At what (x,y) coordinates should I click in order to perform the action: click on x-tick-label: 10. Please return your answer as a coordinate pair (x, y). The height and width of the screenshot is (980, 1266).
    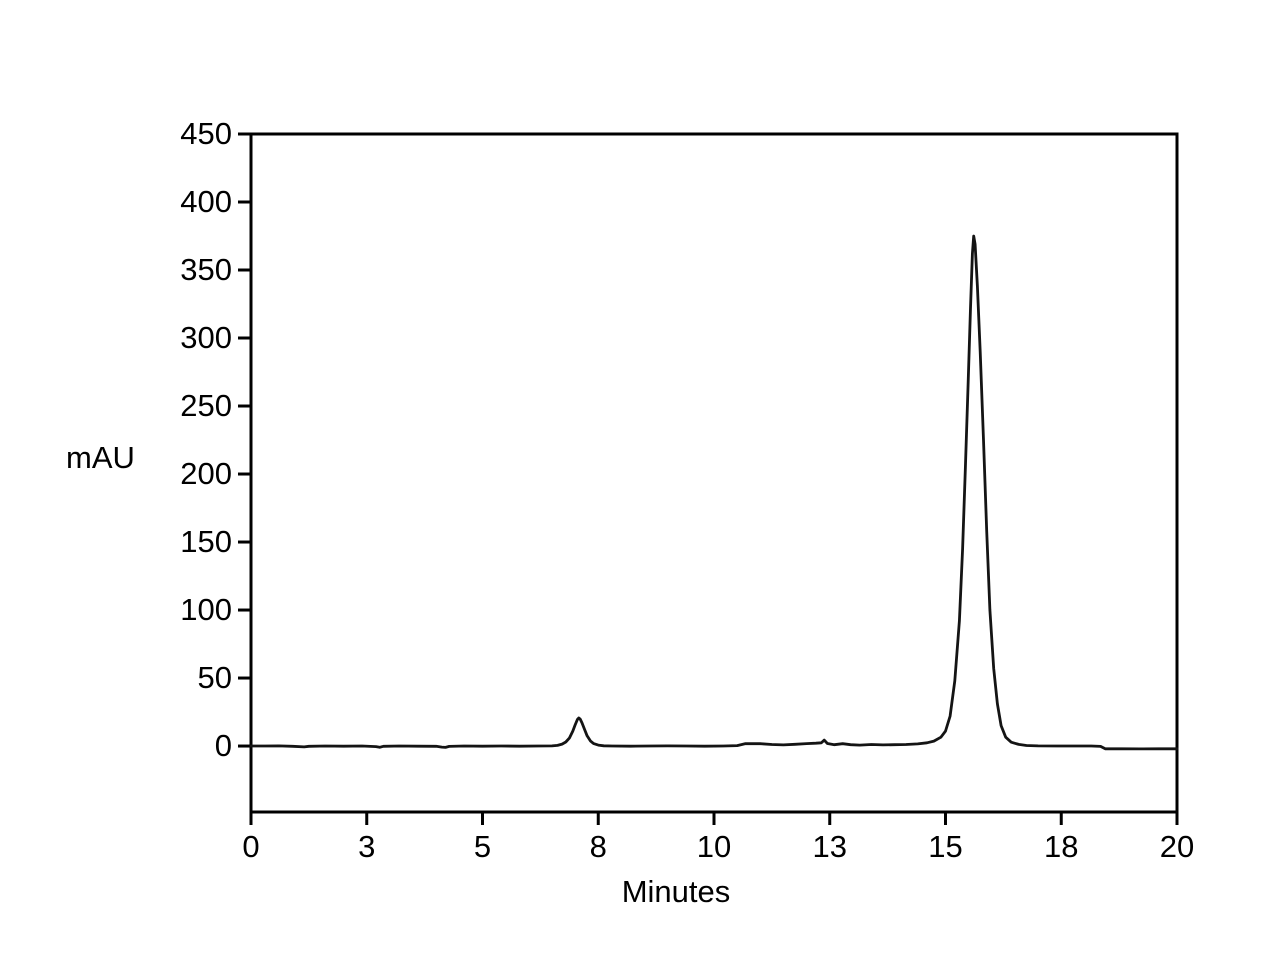
    Looking at the image, I should click on (714, 846).